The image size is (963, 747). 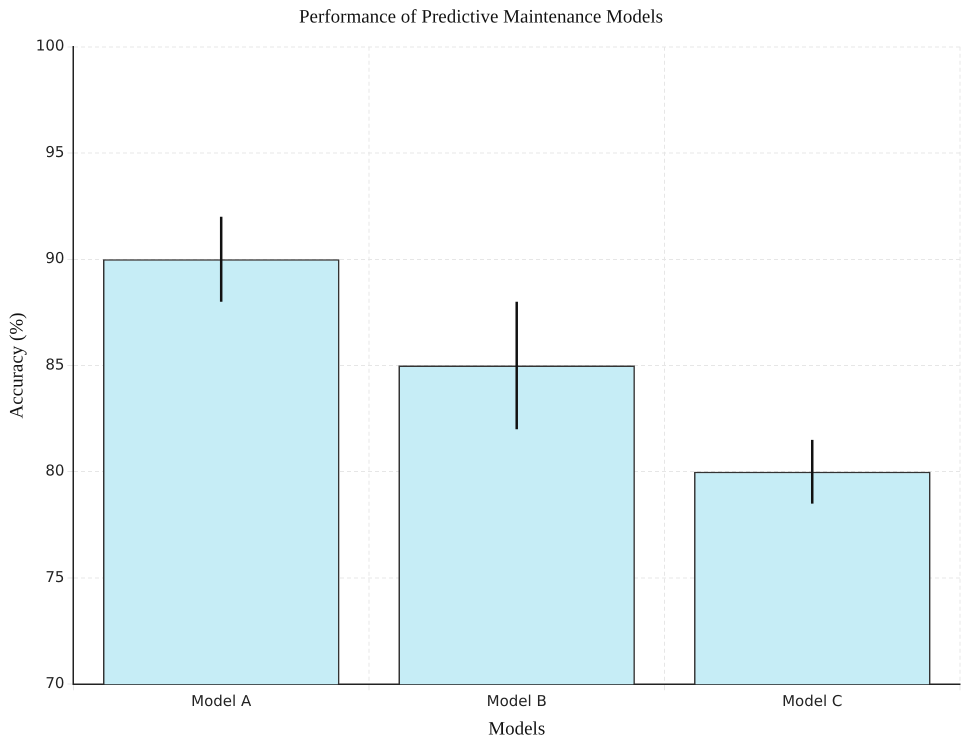 What do you see at coordinates (517, 729) in the screenshot?
I see `x-axis-title: Models` at bounding box center [517, 729].